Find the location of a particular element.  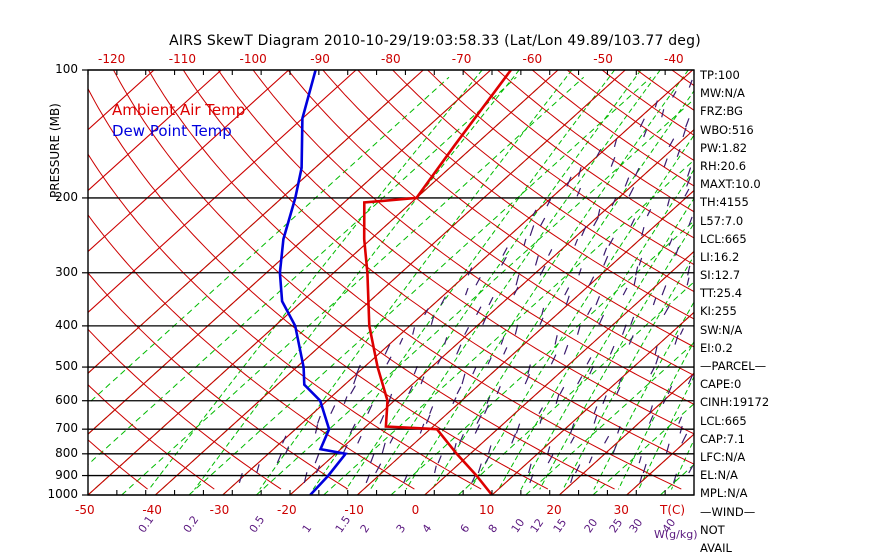

x-axis-title-mixing: W(g/kg) is located at coordinates (676, 534).